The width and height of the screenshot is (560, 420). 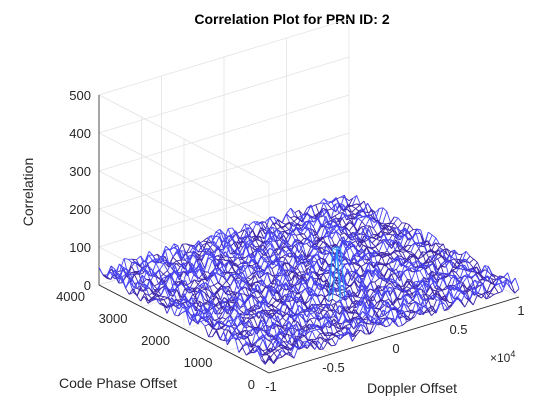 What do you see at coordinates (291, 19) in the screenshot?
I see `chart-title: Correlation Plot for PRN ID: 2` at bounding box center [291, 19].